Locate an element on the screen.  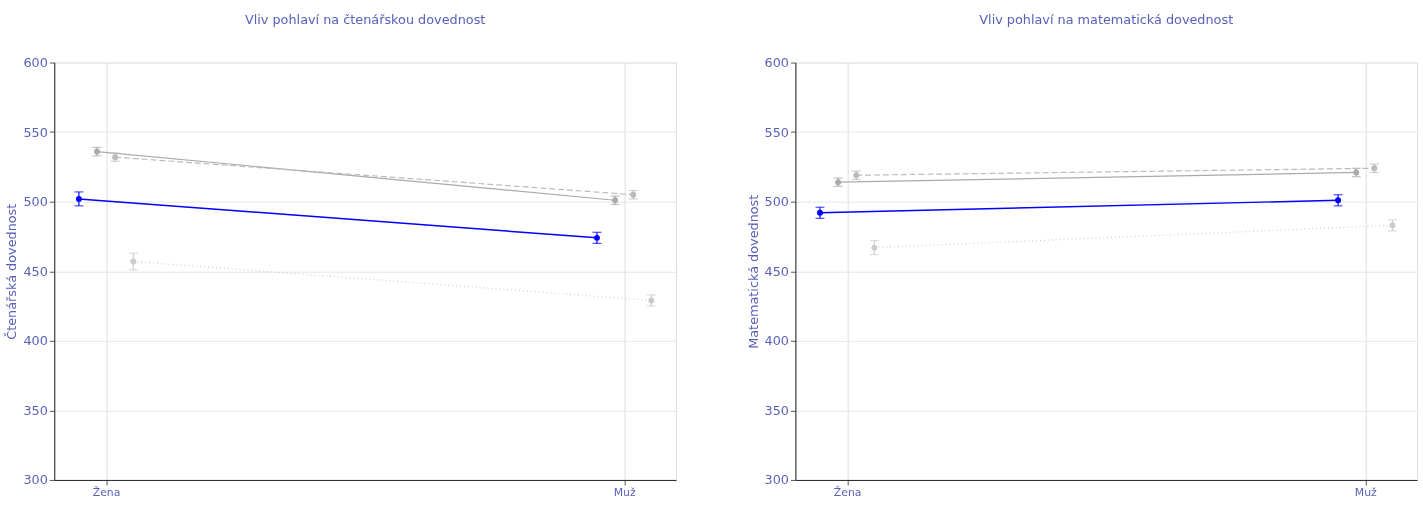
y-axis-title: Čtenářská dovednost is located at coordinates (12, 271).